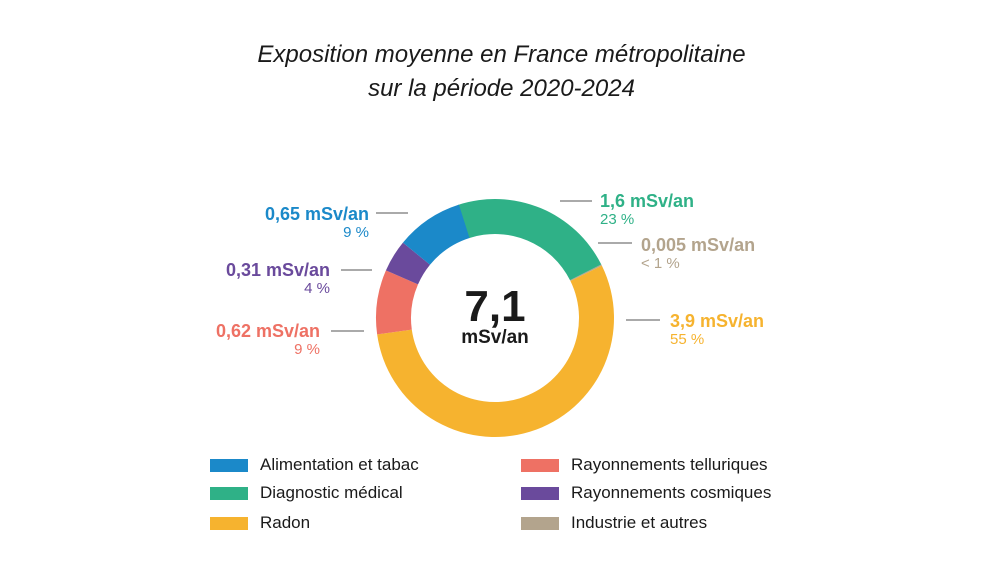  Describe the element at coordinates (647, 201) in the screenshot. I see `slice-label-diagnostic: 1,6 mSv/an` at that location.